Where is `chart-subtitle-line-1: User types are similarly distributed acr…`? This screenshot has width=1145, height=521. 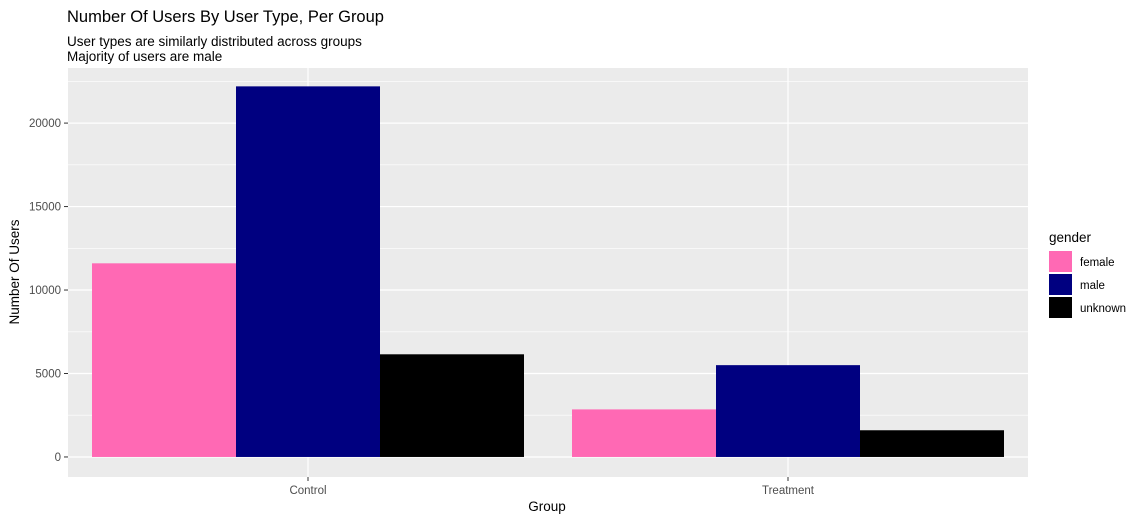
chart-subtitle-line-1: User types are similarly distributed acr… is located at coordinates (214, 41).